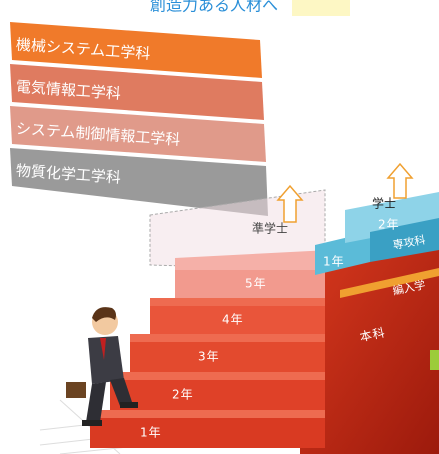  What do you see at coordinates (209, 357) in the screenshot?
I see `year-label: 3年` at bounding box center [209, 357].